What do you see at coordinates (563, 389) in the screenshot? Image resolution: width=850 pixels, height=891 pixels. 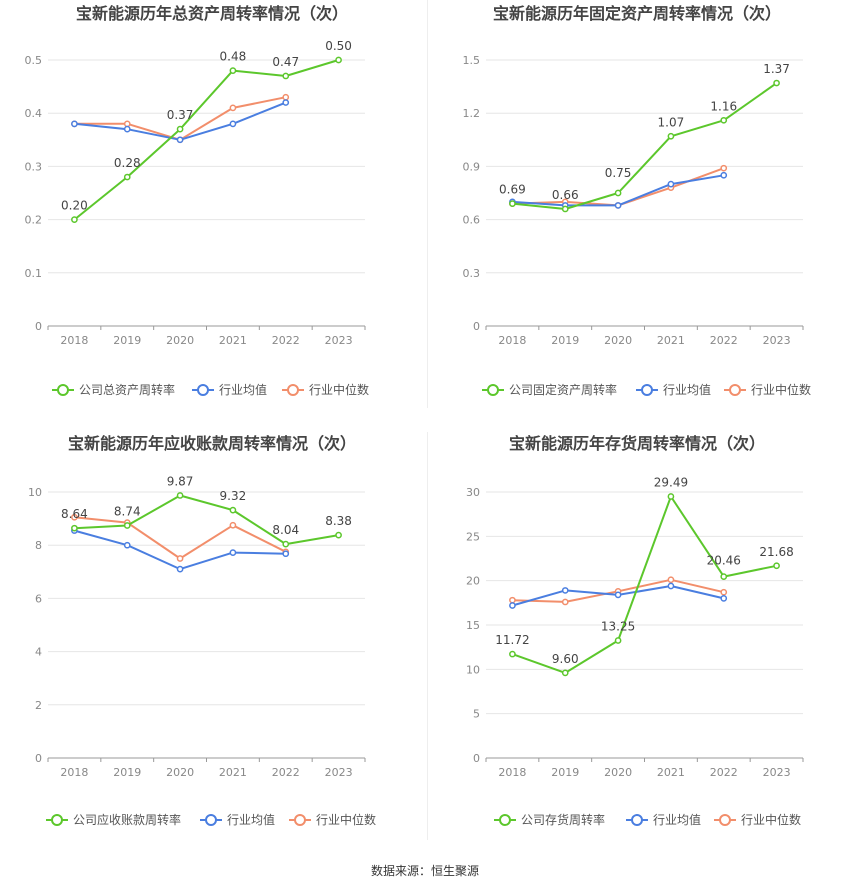 I see `legend-label: 公司固定资产周转率` at bounding box center [563, 389].